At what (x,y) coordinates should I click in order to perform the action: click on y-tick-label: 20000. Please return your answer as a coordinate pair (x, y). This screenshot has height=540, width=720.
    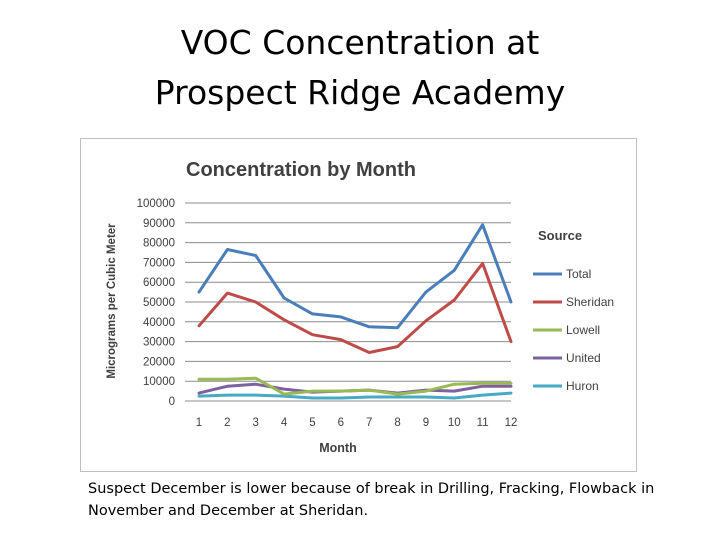
    Looking at the image, I should click on (159, 362).